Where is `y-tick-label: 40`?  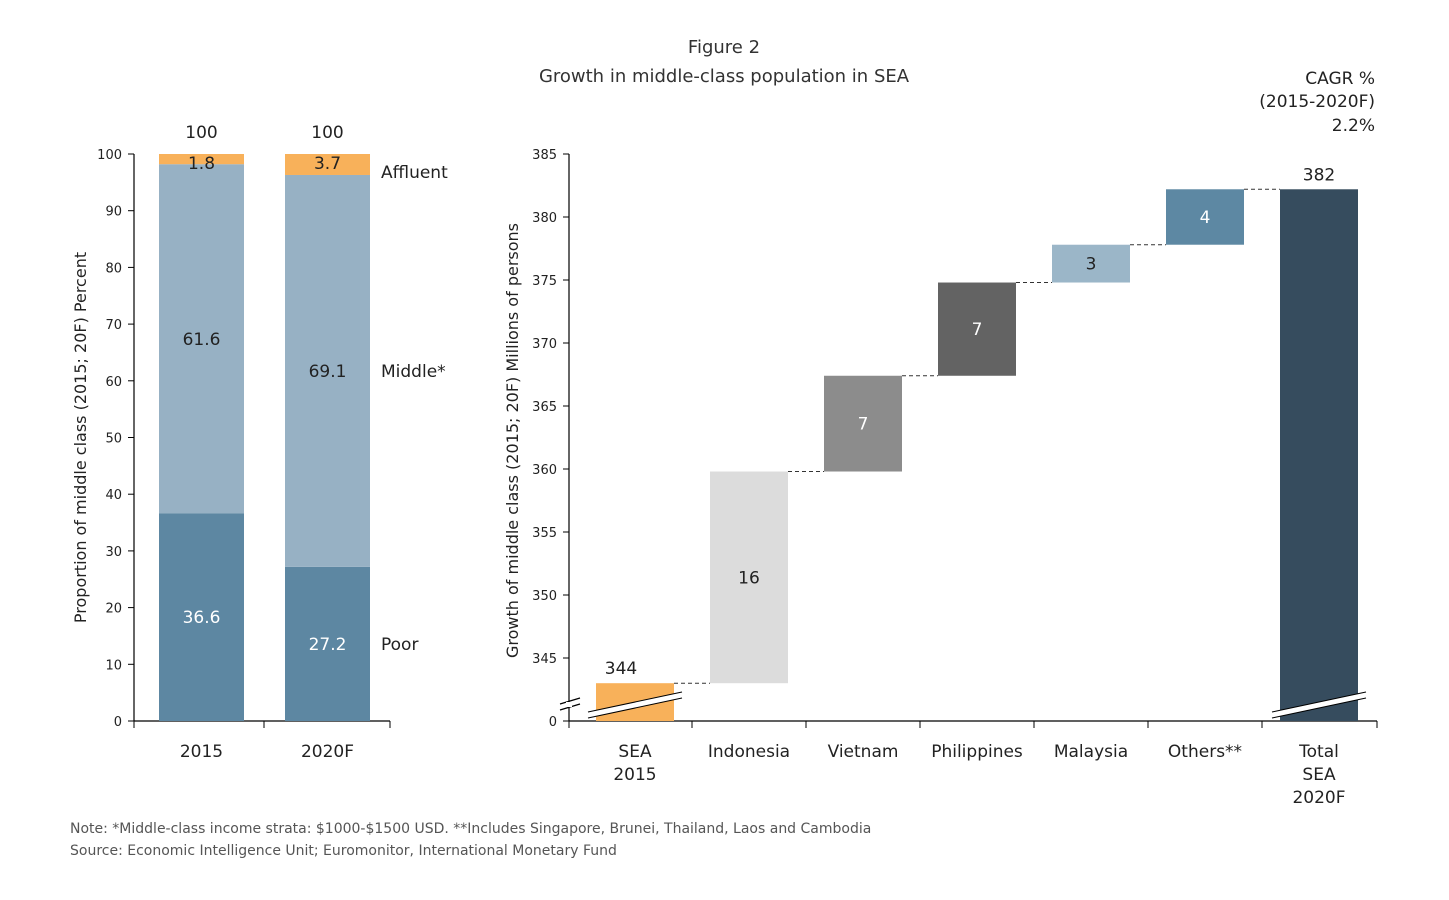
y-tick-label: 40 is located at coordinates (113, 495).